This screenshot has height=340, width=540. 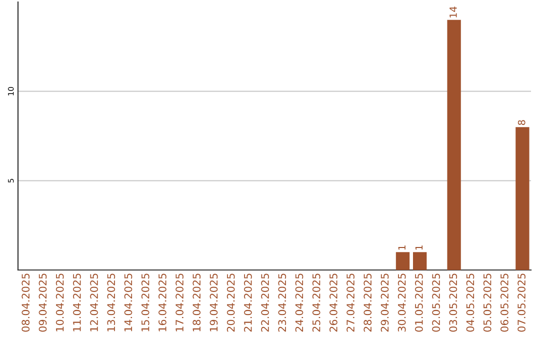 What do you see at coordinates (368, 303) in the screenshot?
I see `x-tick-label: 28.04.2025` at bounding box center [368, 303].